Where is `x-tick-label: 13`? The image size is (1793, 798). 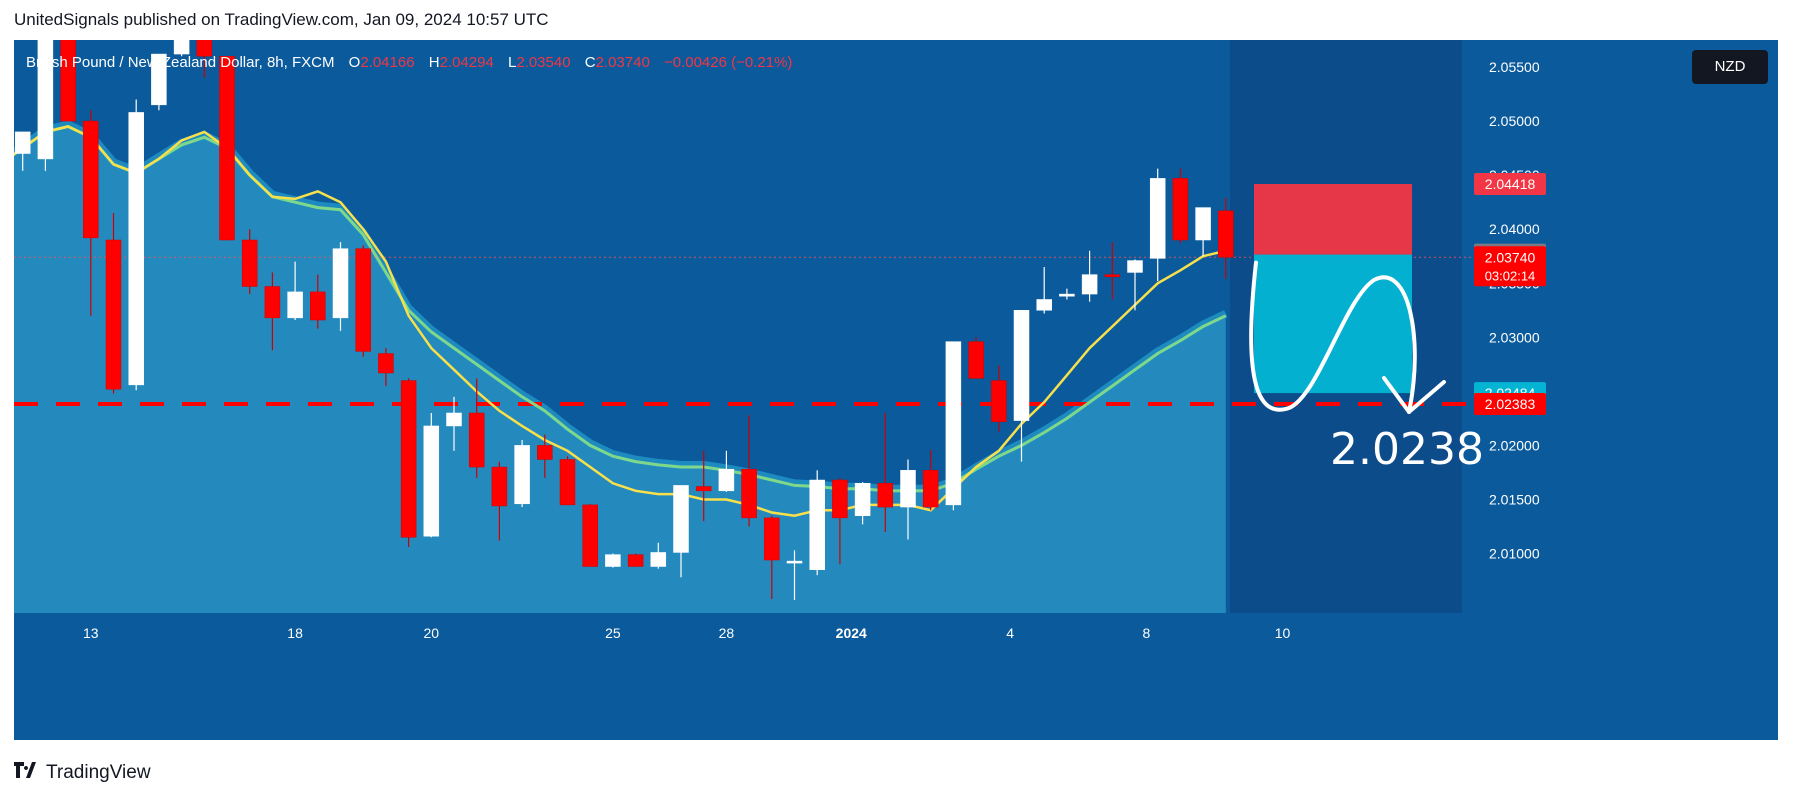 x-tick-label: 13 is located at coordinates (91, 633).